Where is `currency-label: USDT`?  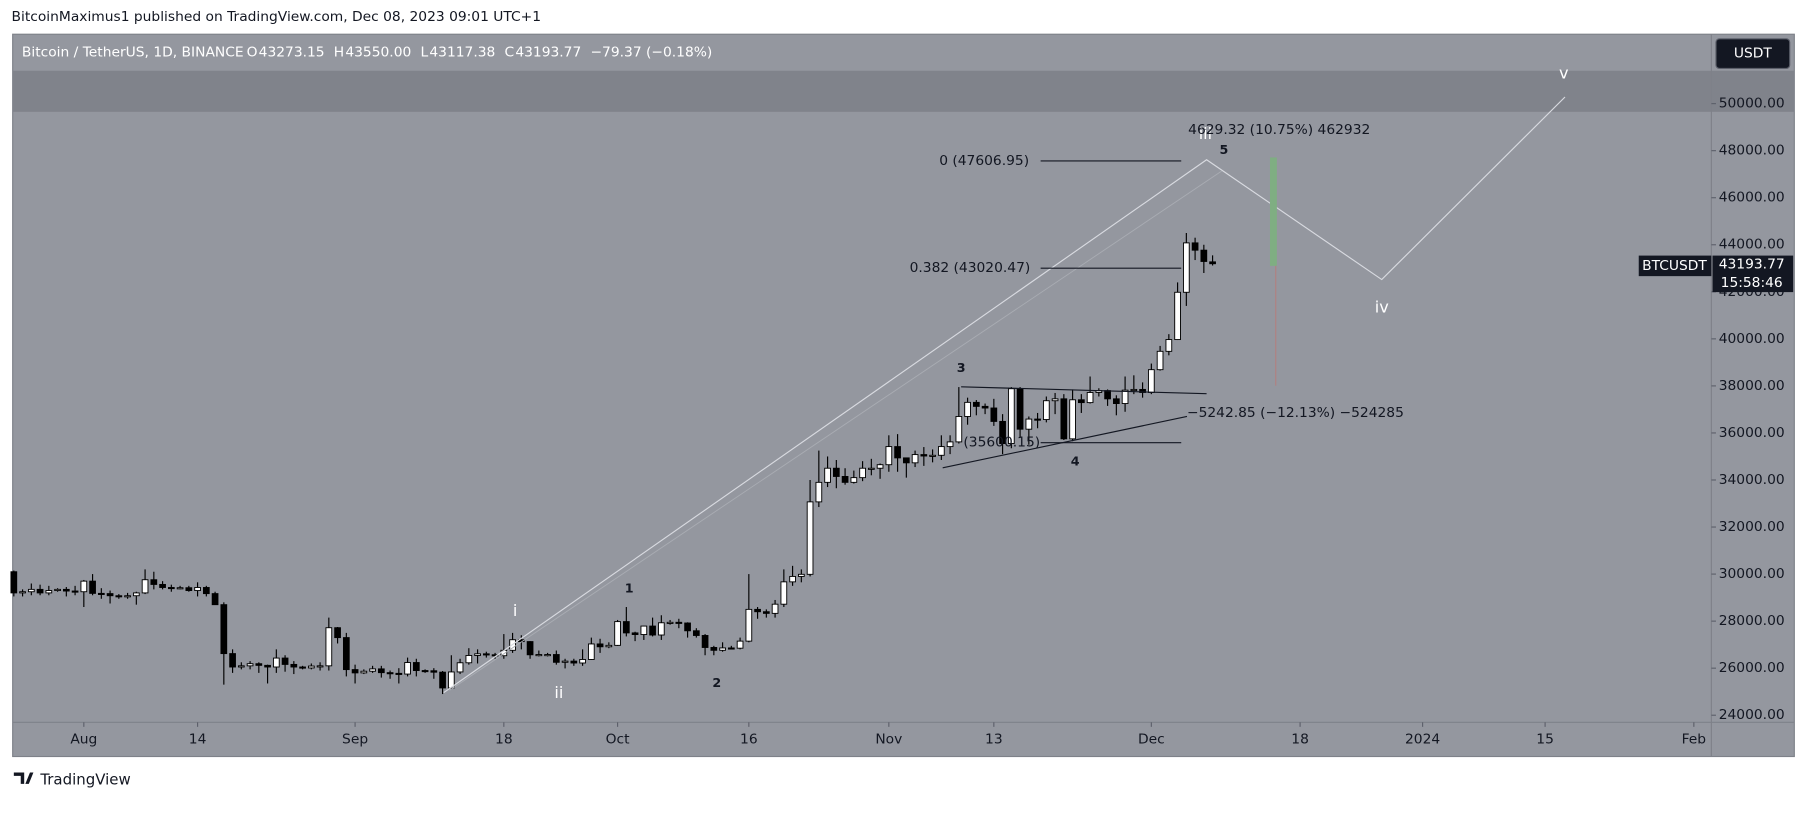 currency-label: USDT is located at coordinates (1753, 54).